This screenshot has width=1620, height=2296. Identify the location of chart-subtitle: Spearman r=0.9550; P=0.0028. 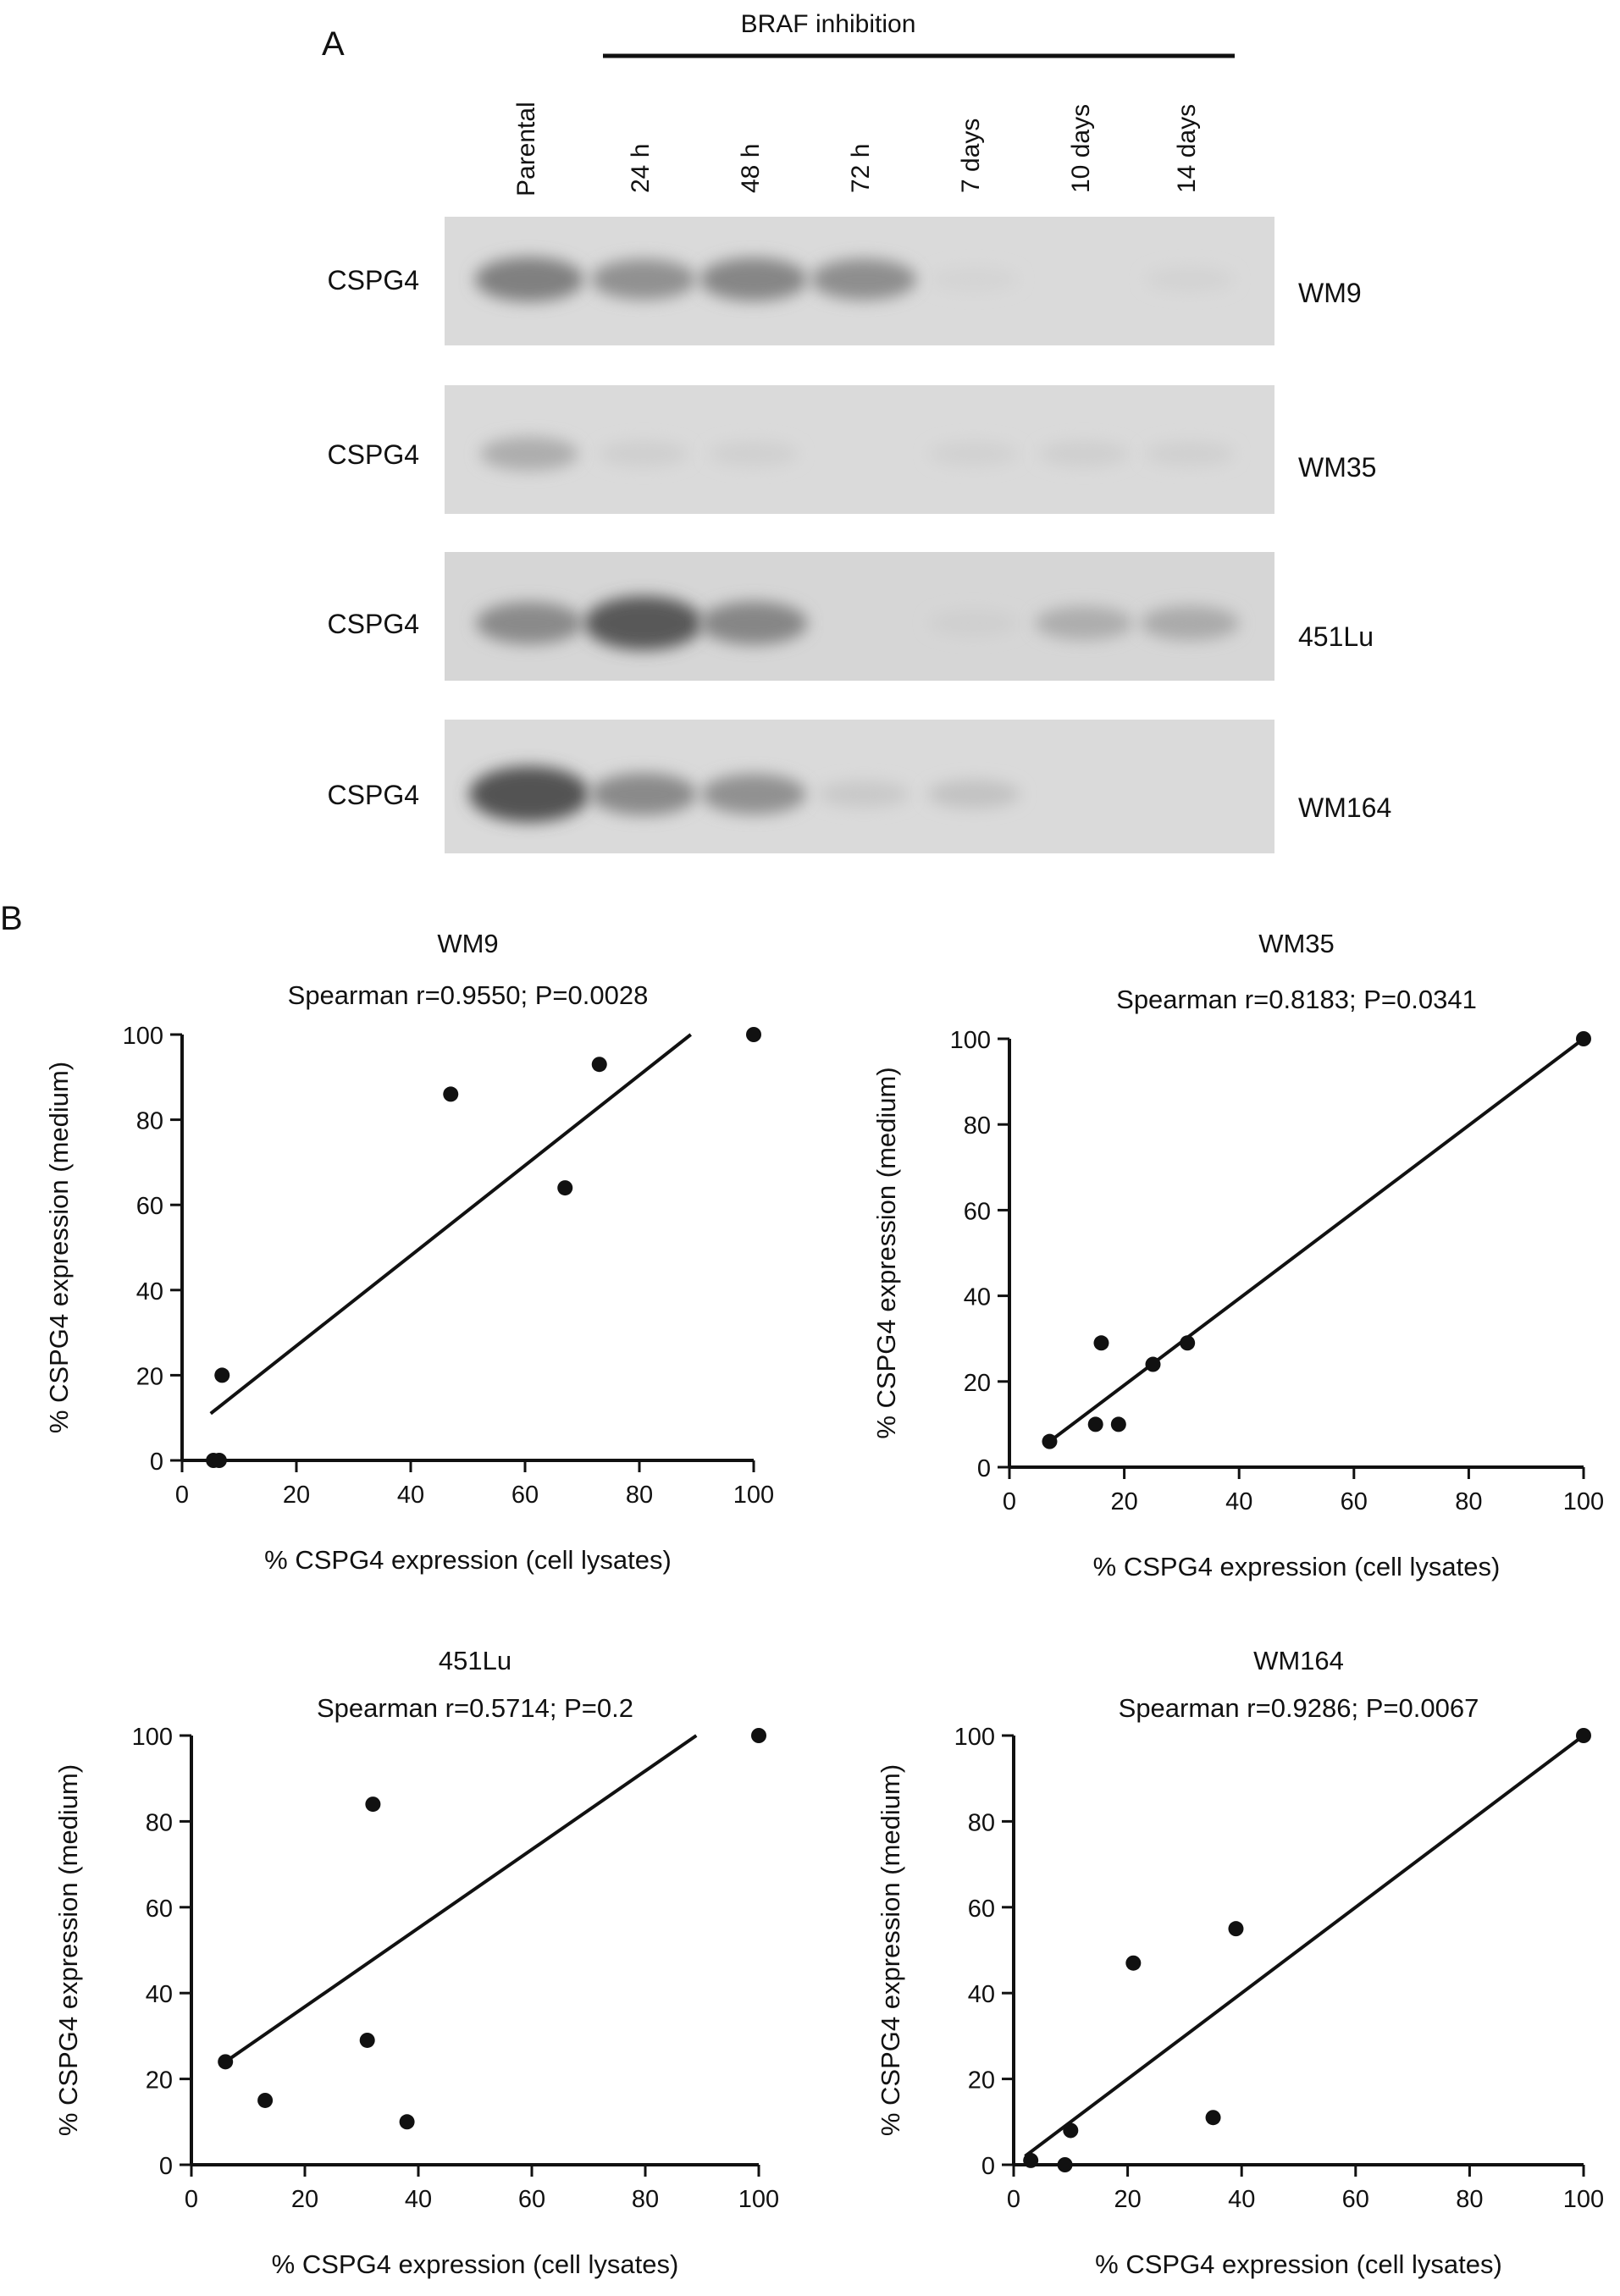
(469, 995).